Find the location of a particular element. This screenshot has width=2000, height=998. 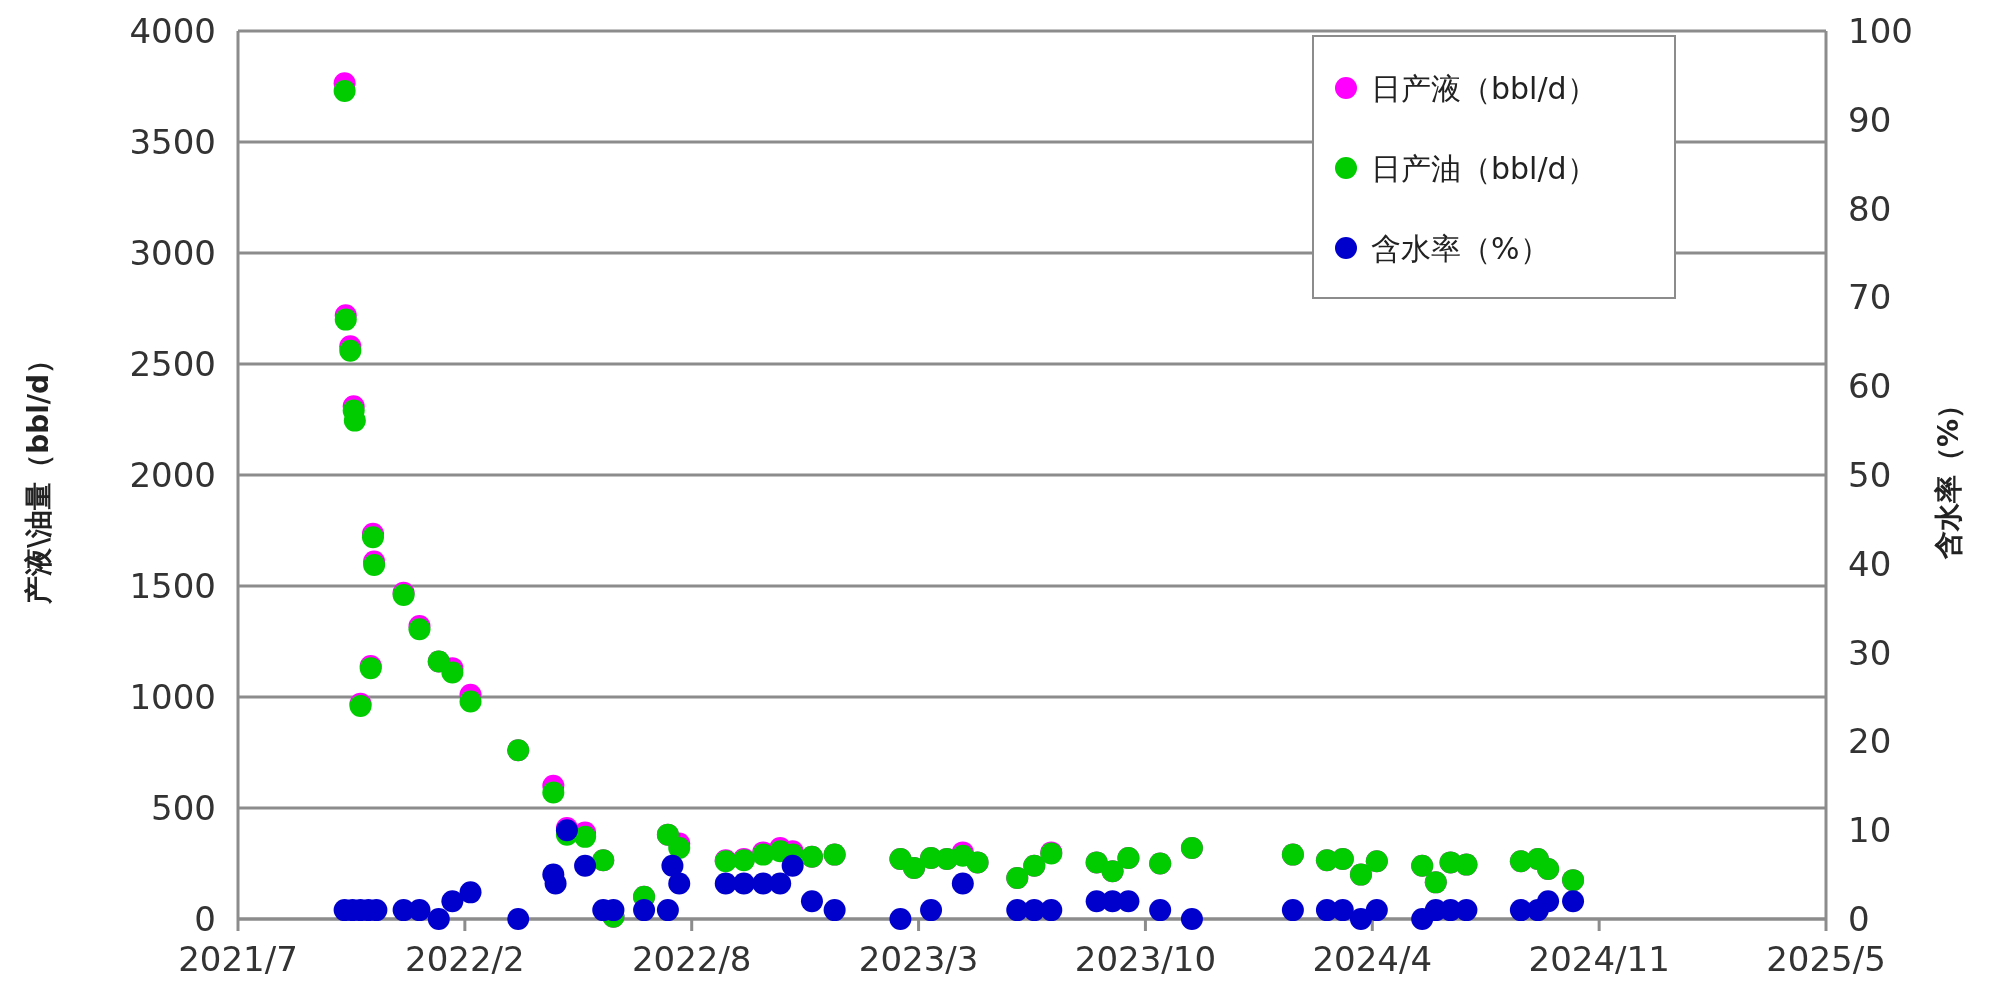

y2-tick-label: 50 is located at coordinates (1870, 474).